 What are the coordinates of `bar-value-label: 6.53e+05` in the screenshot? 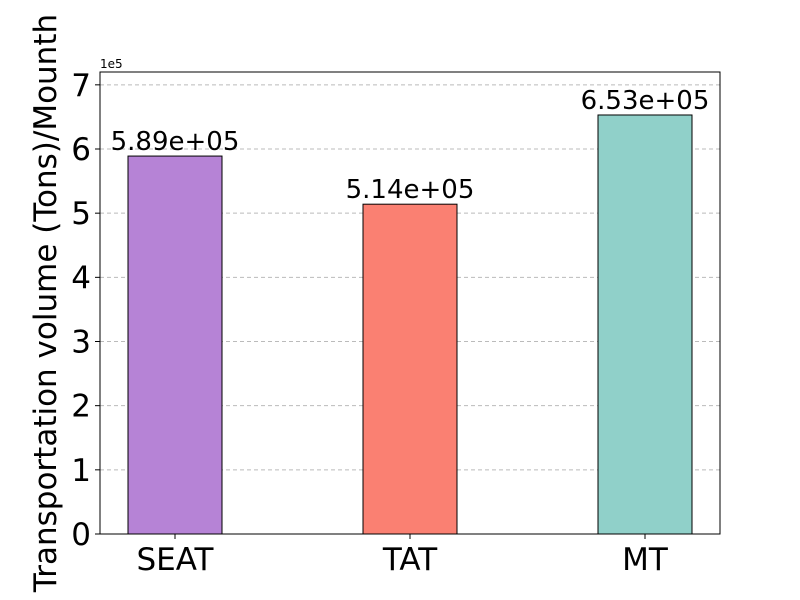 It's located at (645, 101).